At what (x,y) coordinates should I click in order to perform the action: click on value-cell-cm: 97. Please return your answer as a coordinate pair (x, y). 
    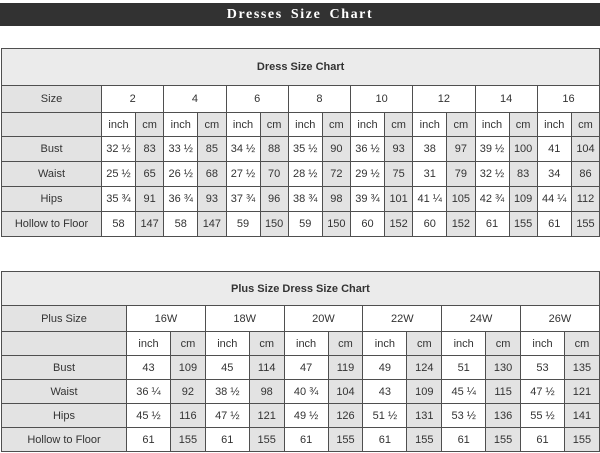
    Looking at the image, I should click on (461, 149).